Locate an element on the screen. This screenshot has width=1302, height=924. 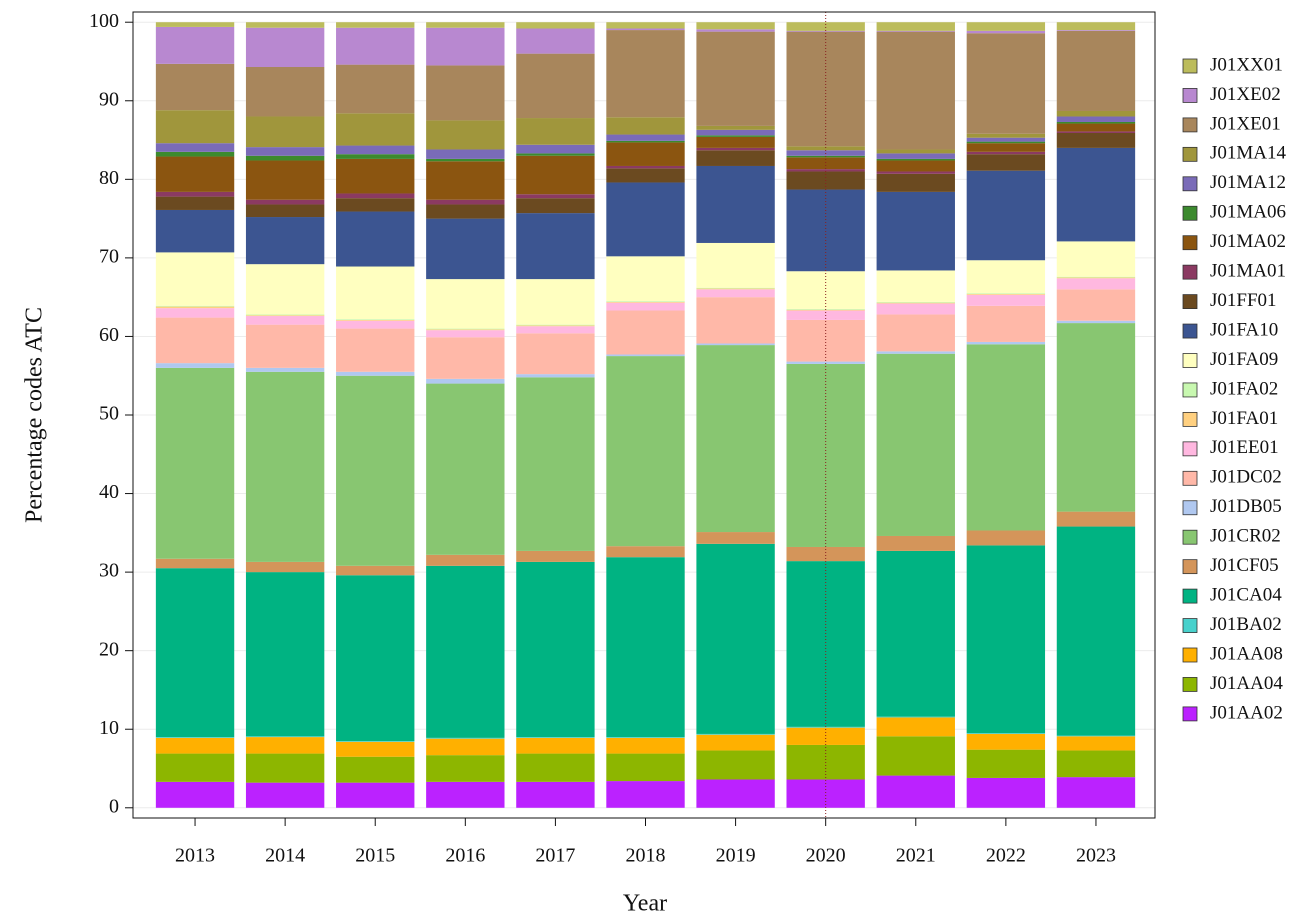
legend-label: J01DB05 is located at coordinates (1246, 506).